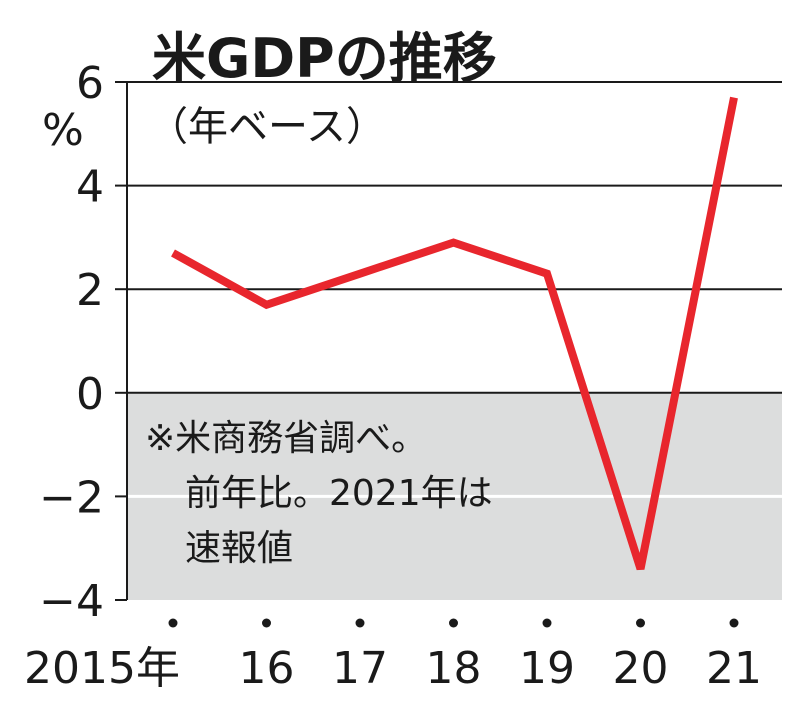  I want to click on y-tick-label: 2, so click(90, 290).